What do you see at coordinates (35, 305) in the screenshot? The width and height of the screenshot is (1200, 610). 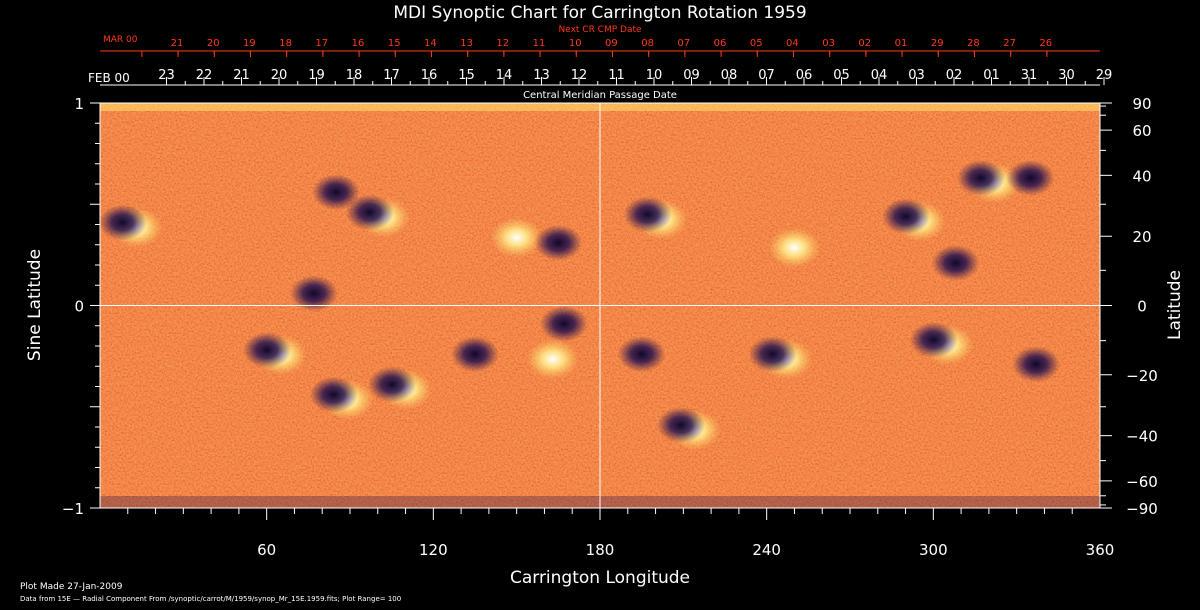 I see `y-axis-left-label: Sine Latitude` at bounding box center [35, 305].